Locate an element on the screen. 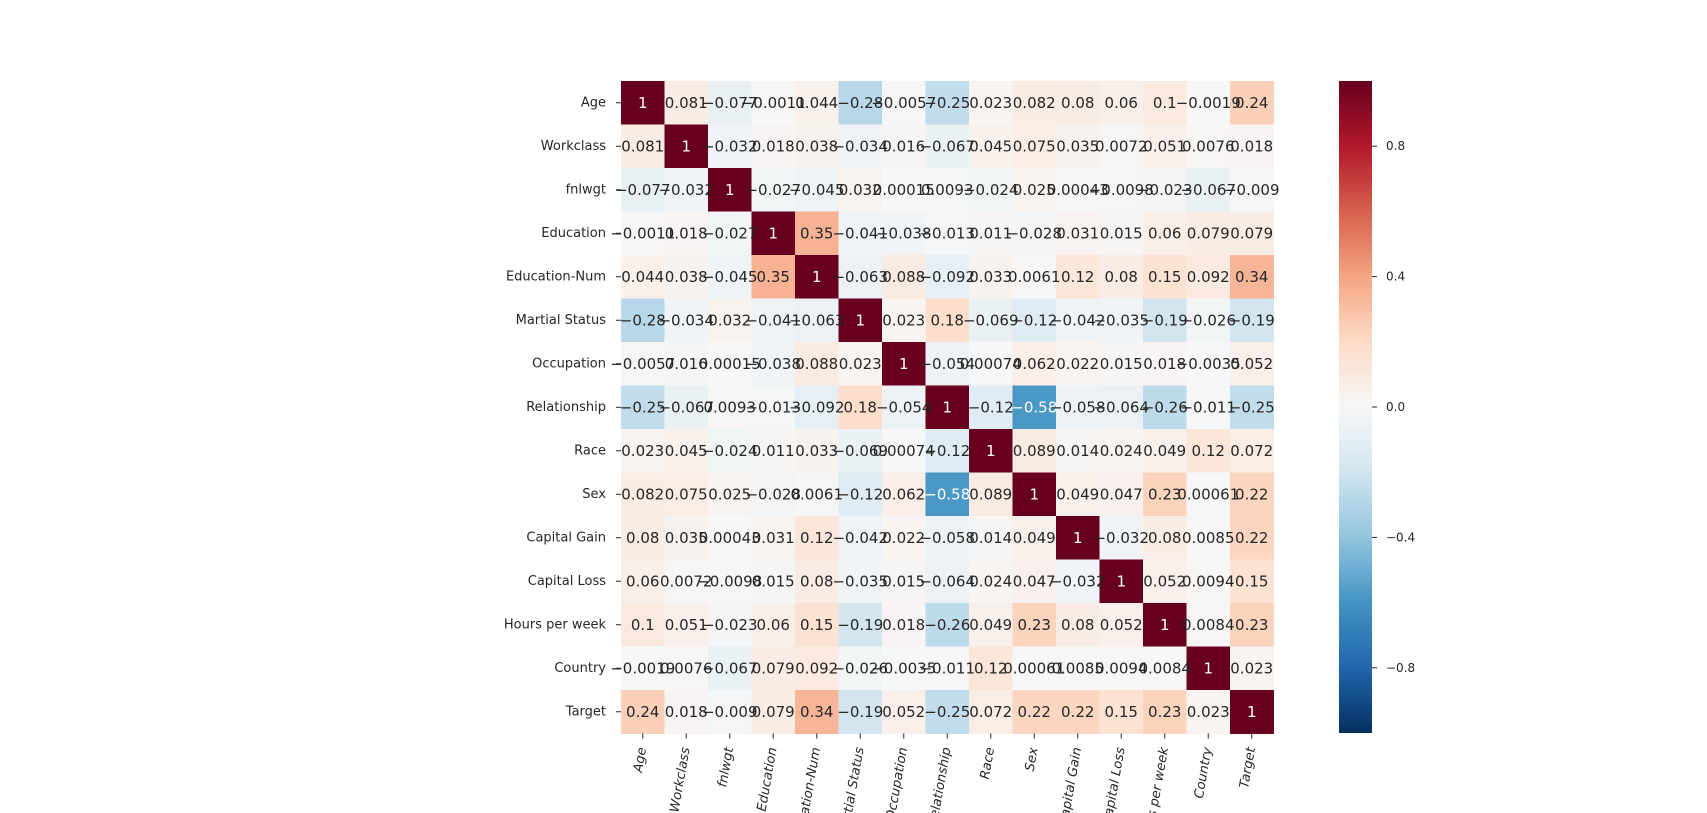  heatmap-cell-target-martial-status is located at coordinates (860, 712).